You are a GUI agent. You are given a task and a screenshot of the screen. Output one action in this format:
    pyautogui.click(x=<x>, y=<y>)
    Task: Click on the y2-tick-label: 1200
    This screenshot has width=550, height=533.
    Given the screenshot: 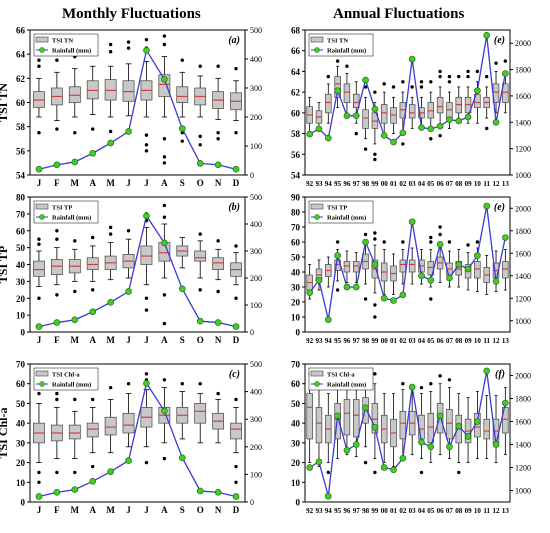 What is the action you would take?
    pyautogui.click(x=523, y=149)
    